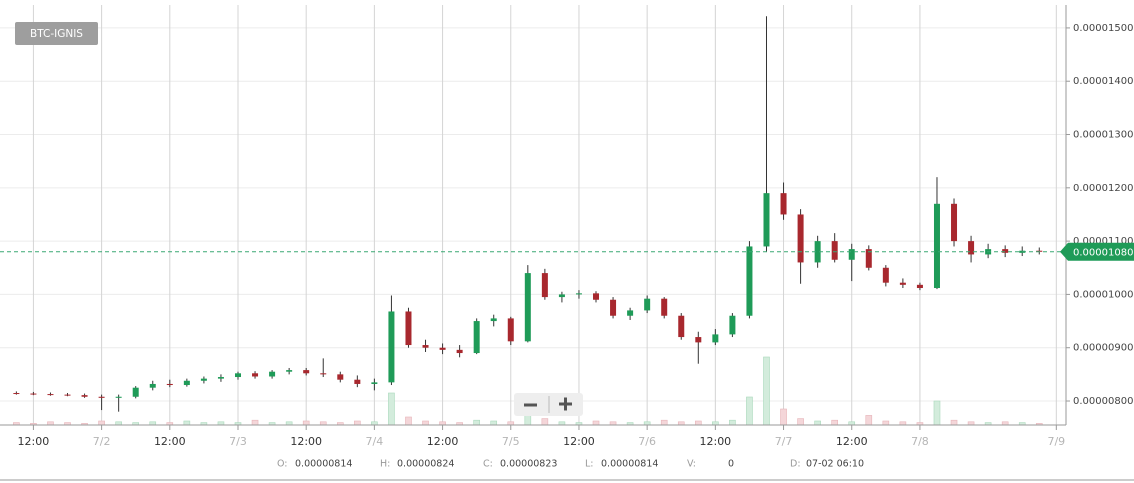 The width and height of the screenshot is (1134, 483). What do you see at coordinates (784, 441) in the screenshot?
I see `x-tick-label: 7/7` at bounding box center [784, 441].